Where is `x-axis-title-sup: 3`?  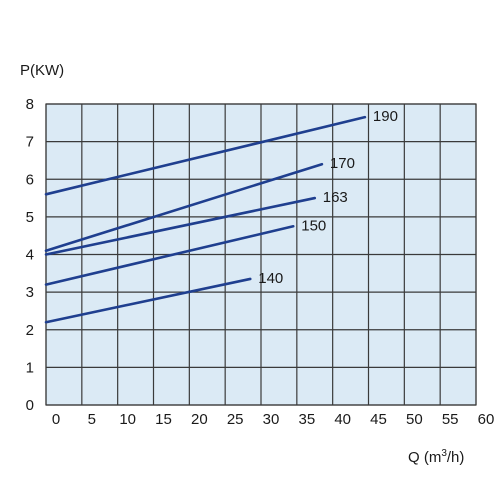
x-axis-title-sup: 3 is located at coordinates (444, 453).